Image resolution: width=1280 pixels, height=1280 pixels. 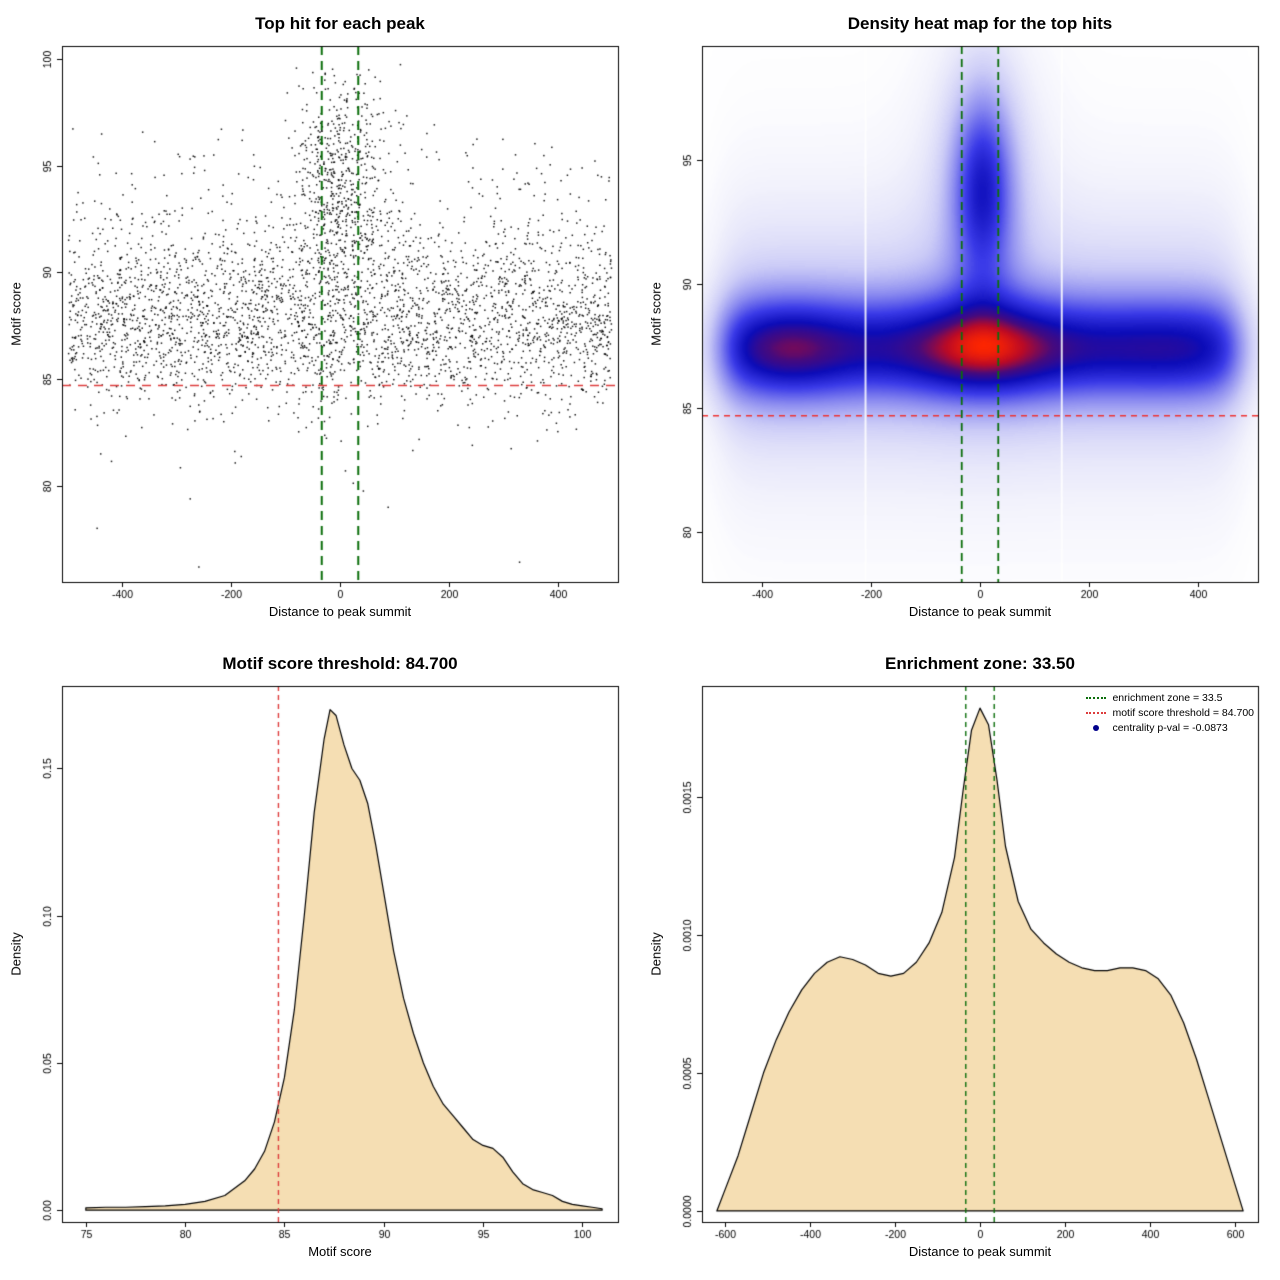 I want to click on legend-item-score-threshold: motif score threshold = 84.700, so click(x=1170, y=712).